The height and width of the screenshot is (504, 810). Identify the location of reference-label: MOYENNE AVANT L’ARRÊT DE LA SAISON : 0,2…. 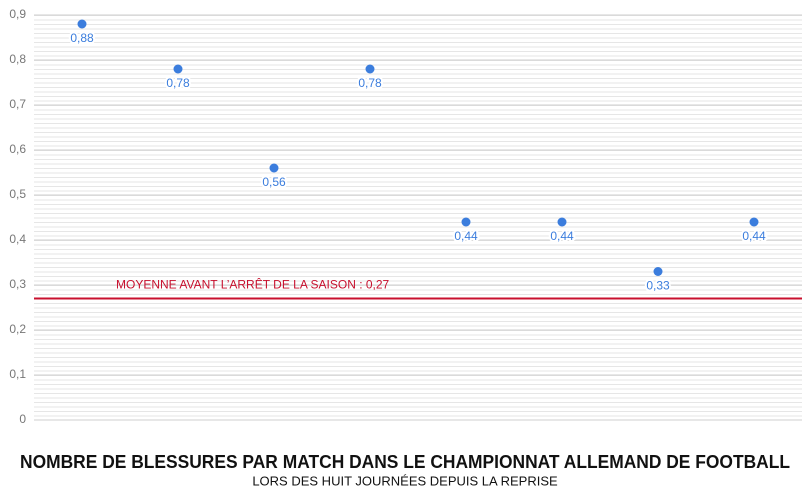
(253, 284).